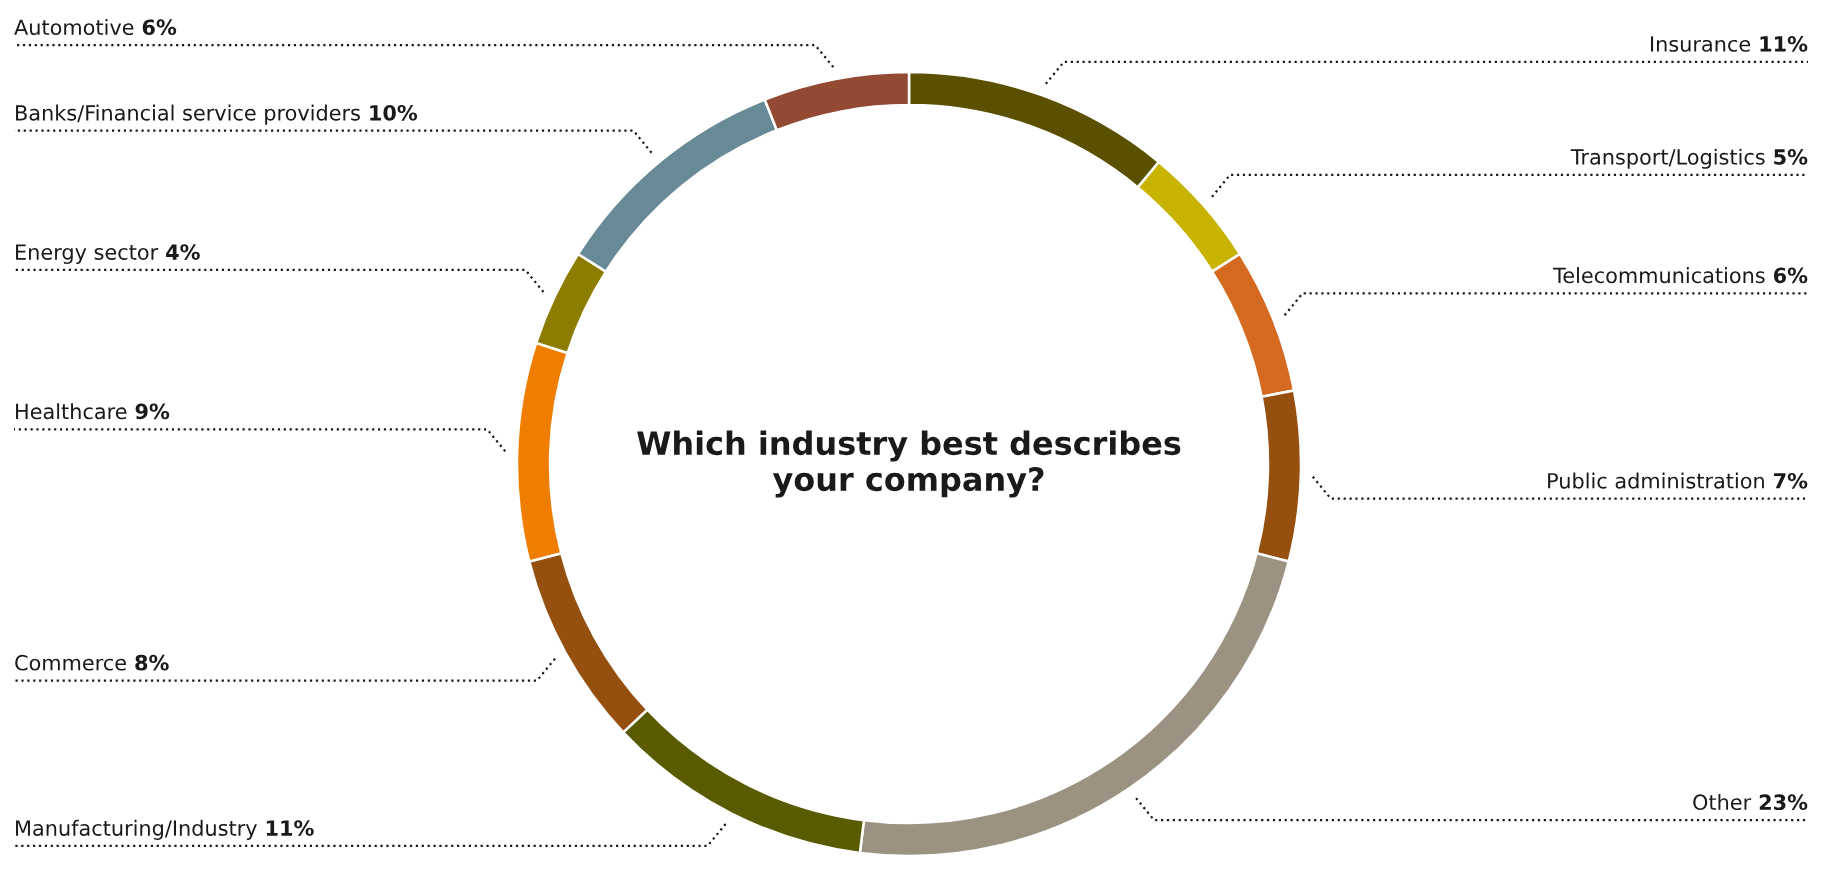 The image size is (1822, 882). I want to click on slice-label: Commerce, so click(70, 662).